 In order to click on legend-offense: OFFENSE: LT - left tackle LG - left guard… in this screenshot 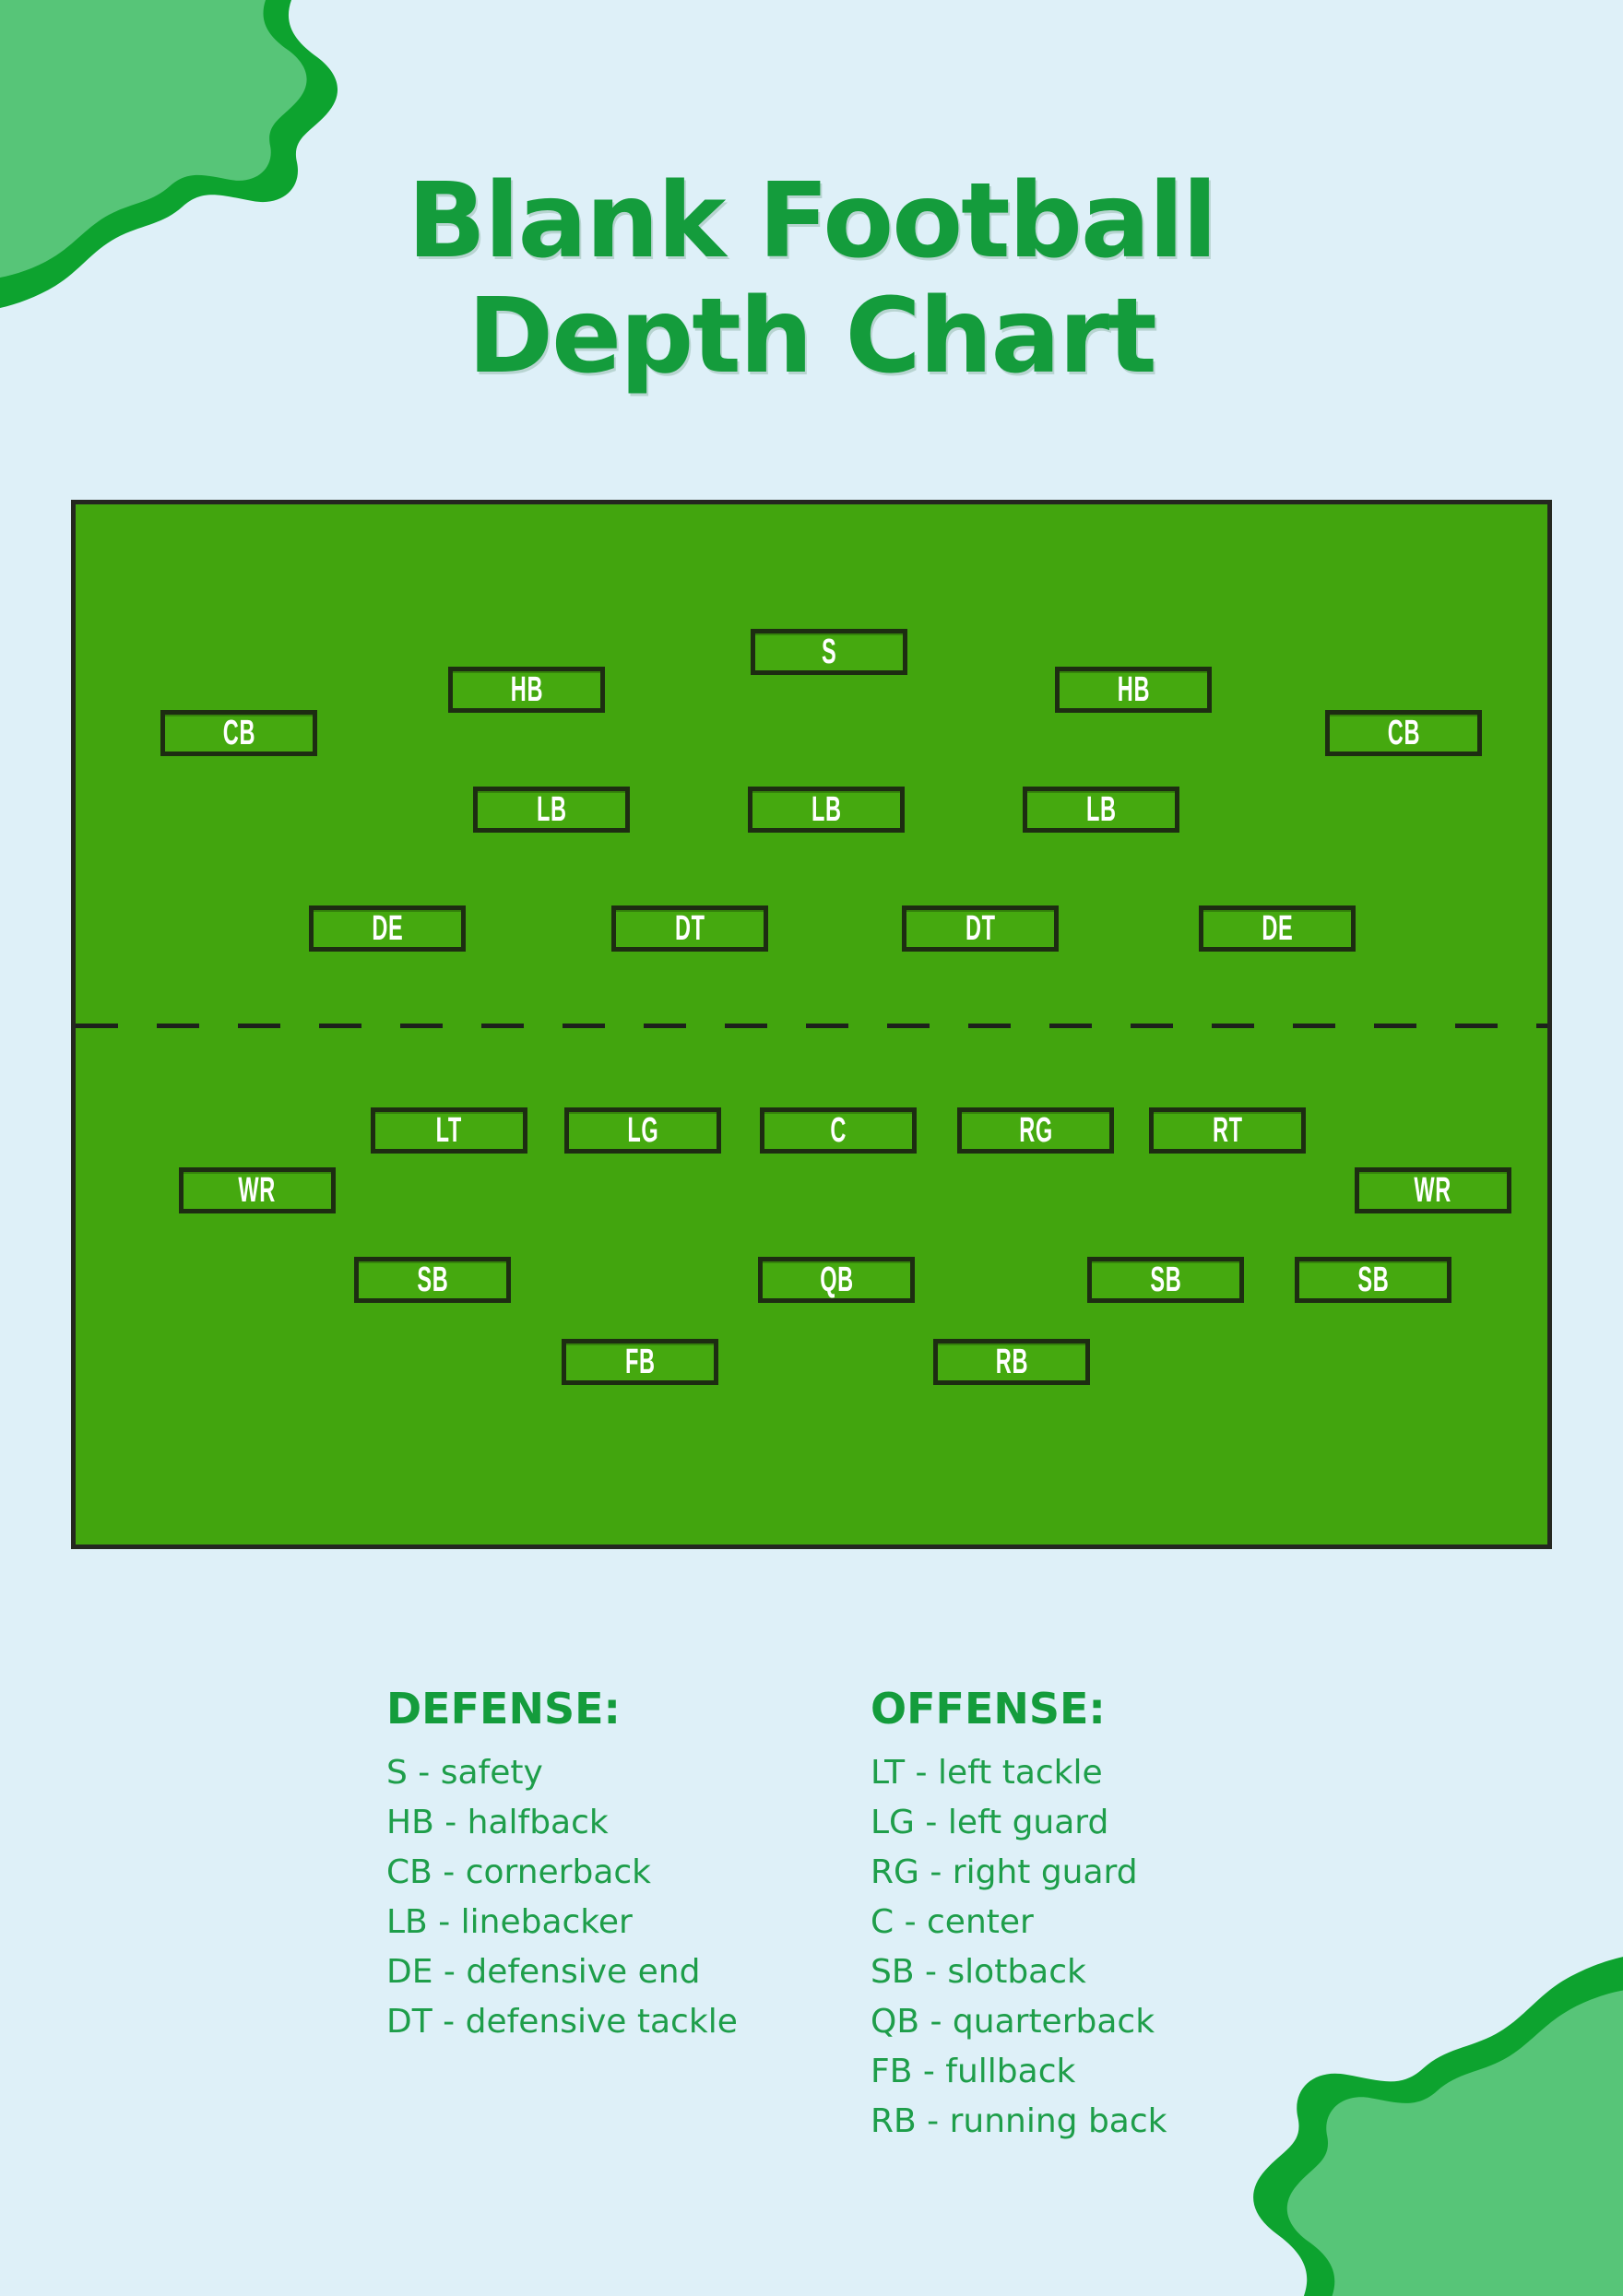, I will do `click(1019, 1915)`.